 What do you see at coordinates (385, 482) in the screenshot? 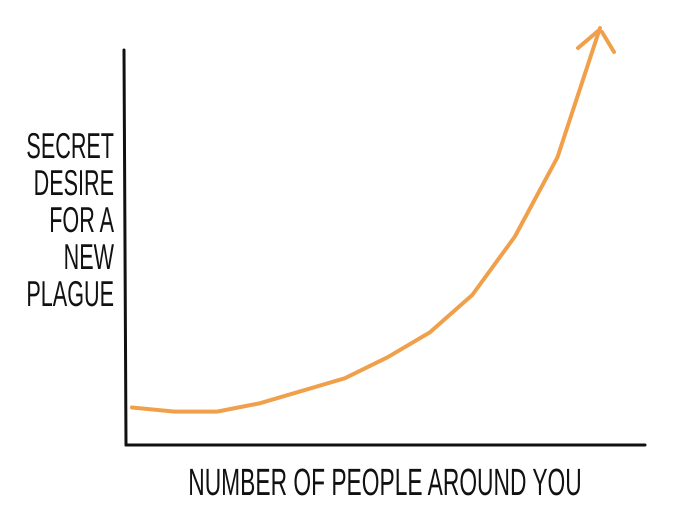
I see `x-axis-title: NUMBER OF PEOPLE AROUND YOU` at bounding box center [385, 482].